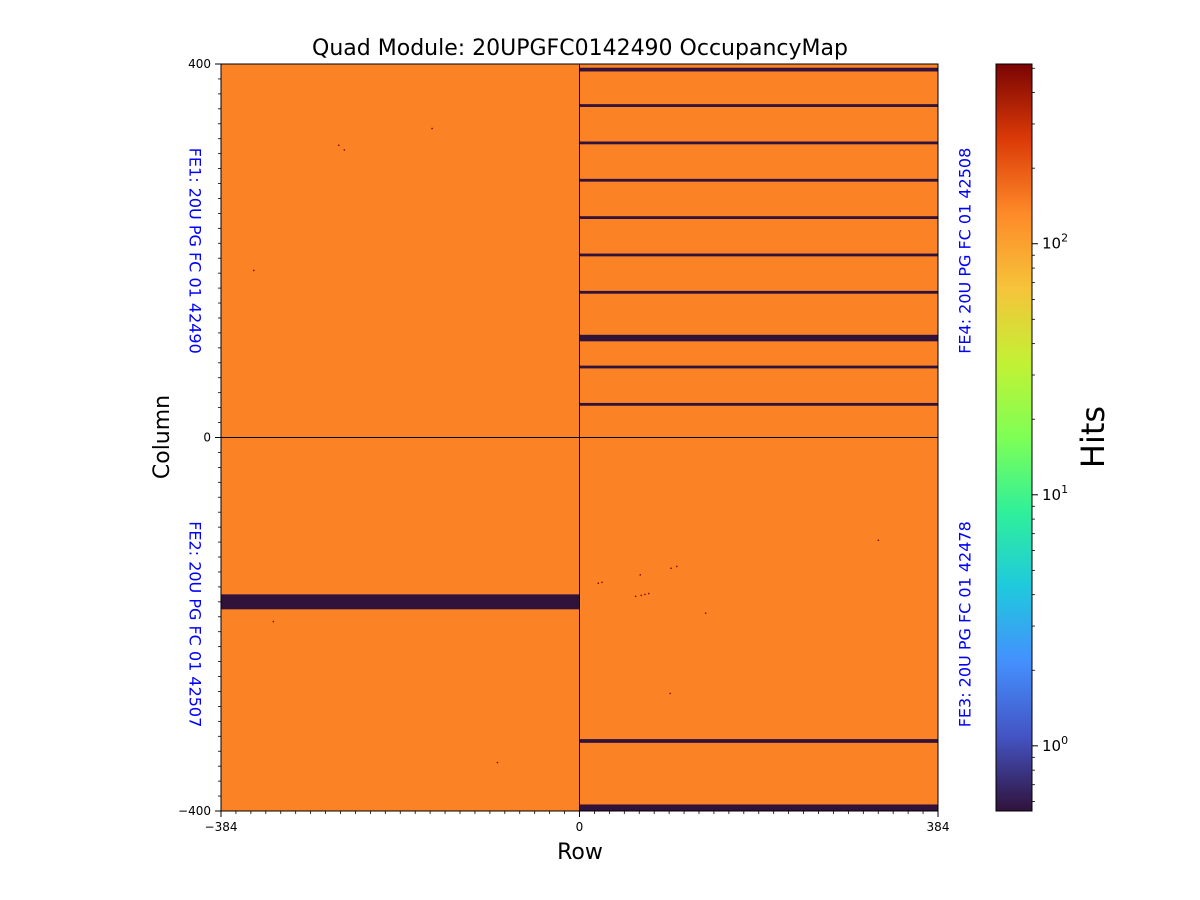  I want to click on y-tick-label: −400, so click(194, 811).